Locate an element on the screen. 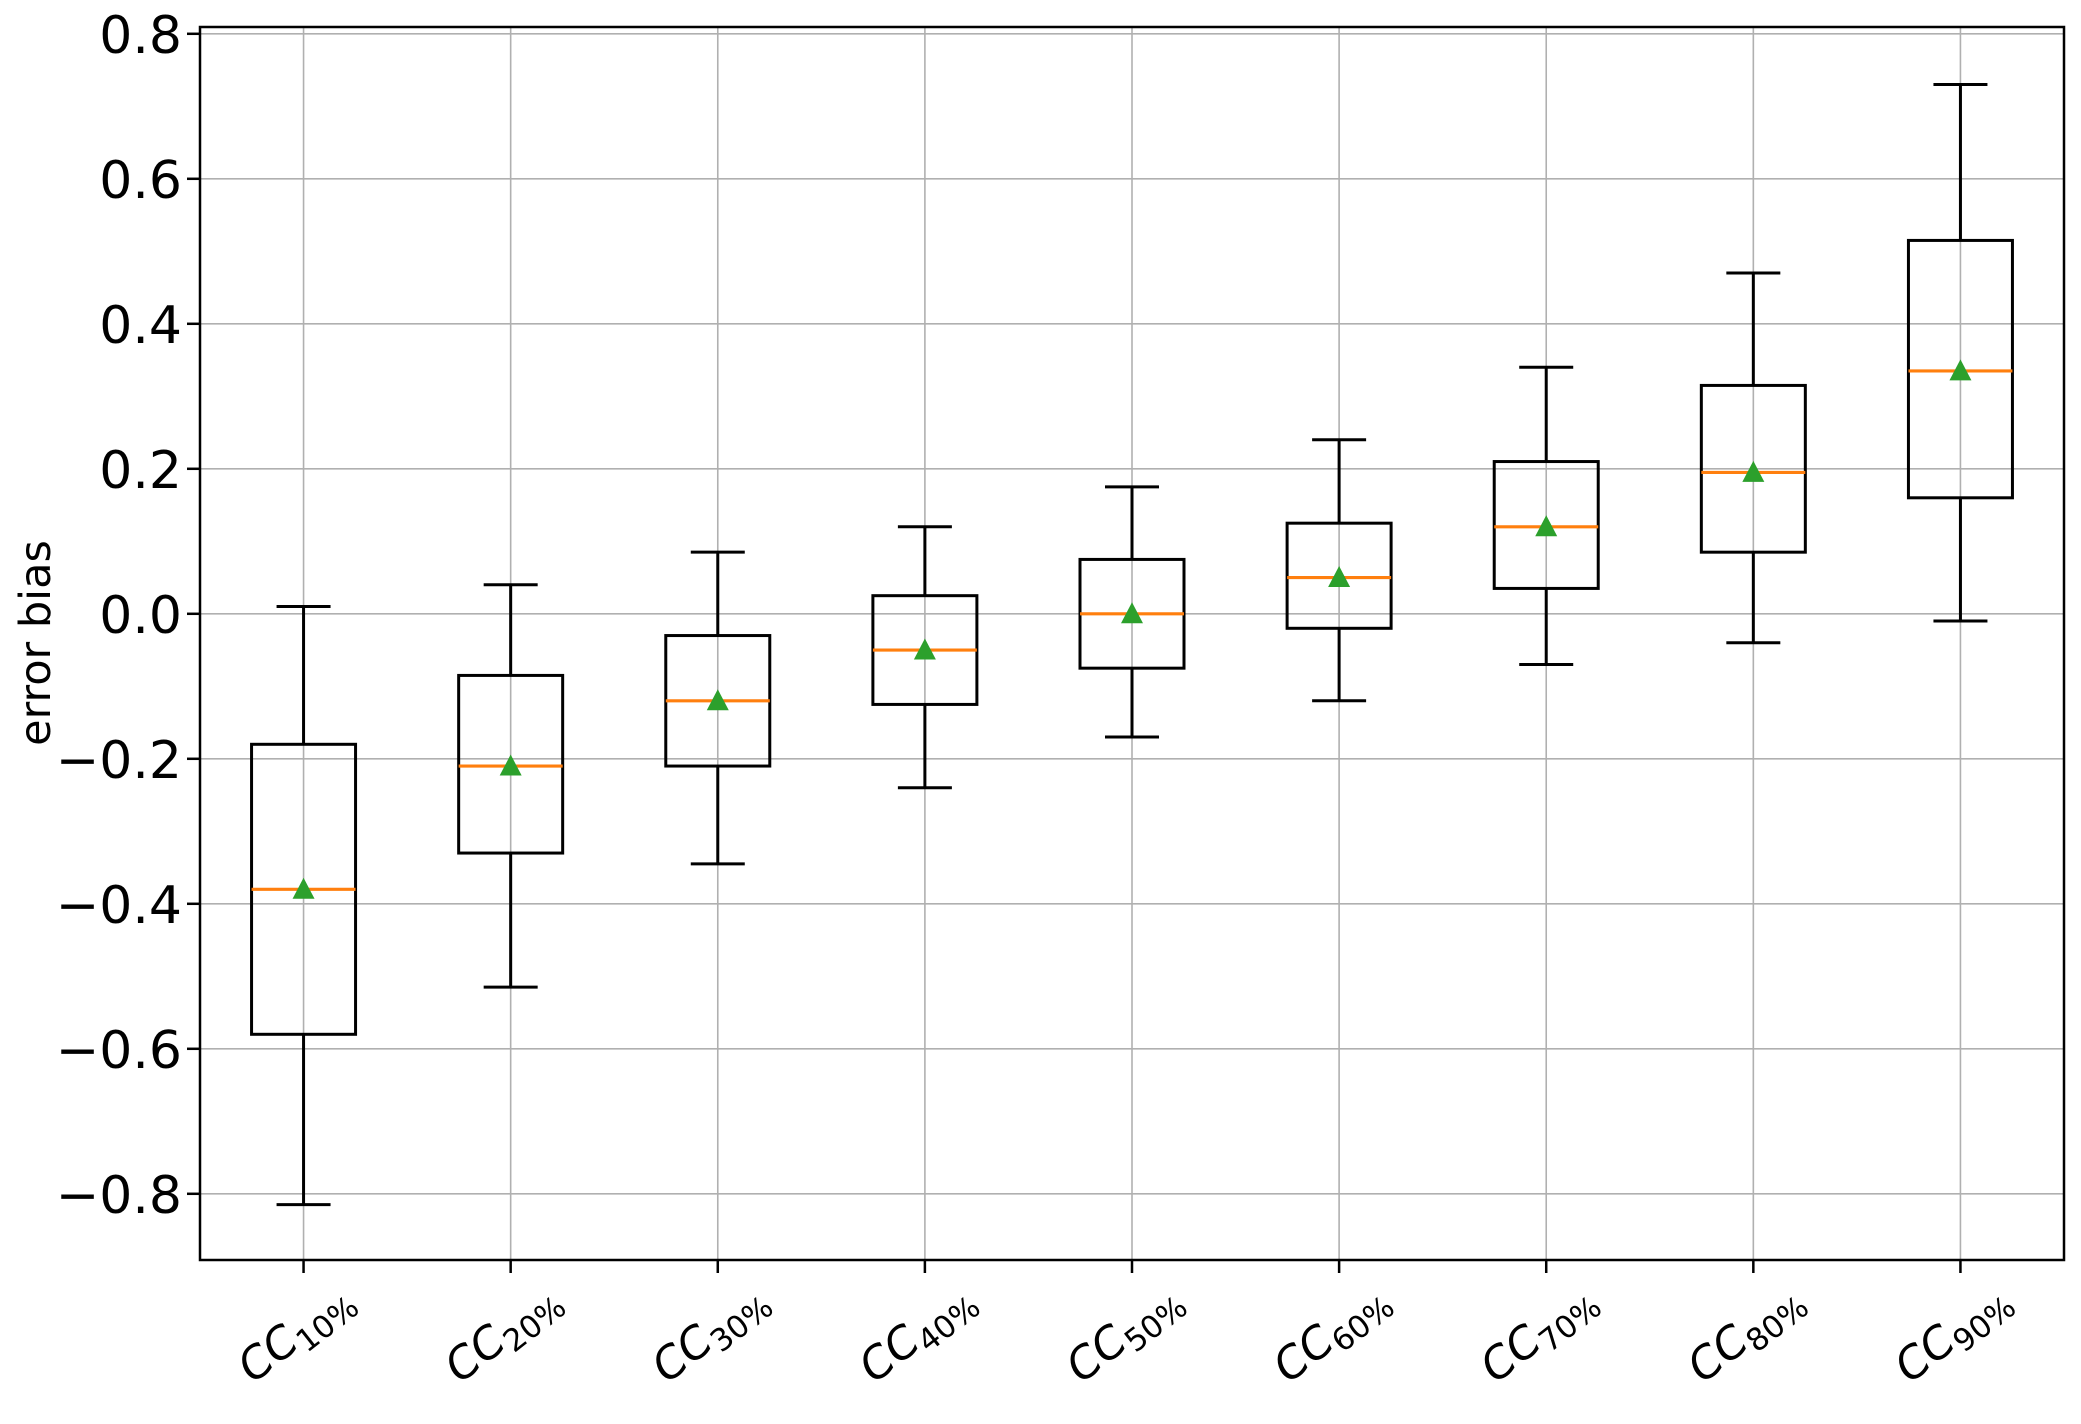 This screenshot has height=1424, width=2081. y-tick-label: 0.2 is located at coordinates (140, 471).